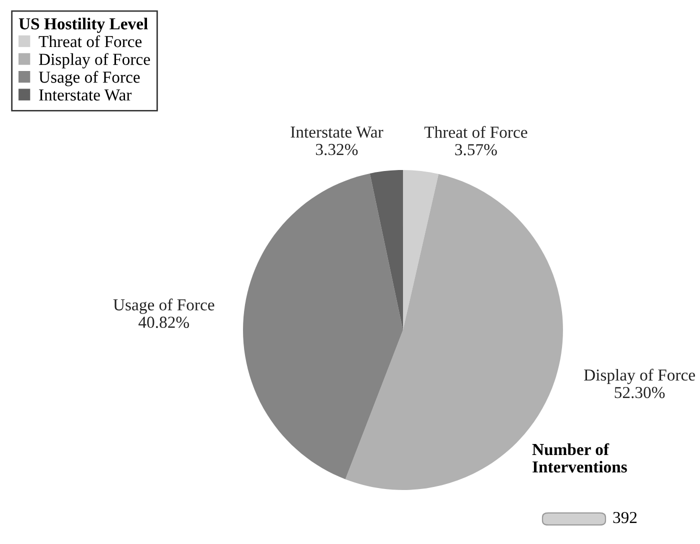  Describe the element at coordinates (639, 376) in the screenshot. I see `slice-label: Display of Force` at that location.